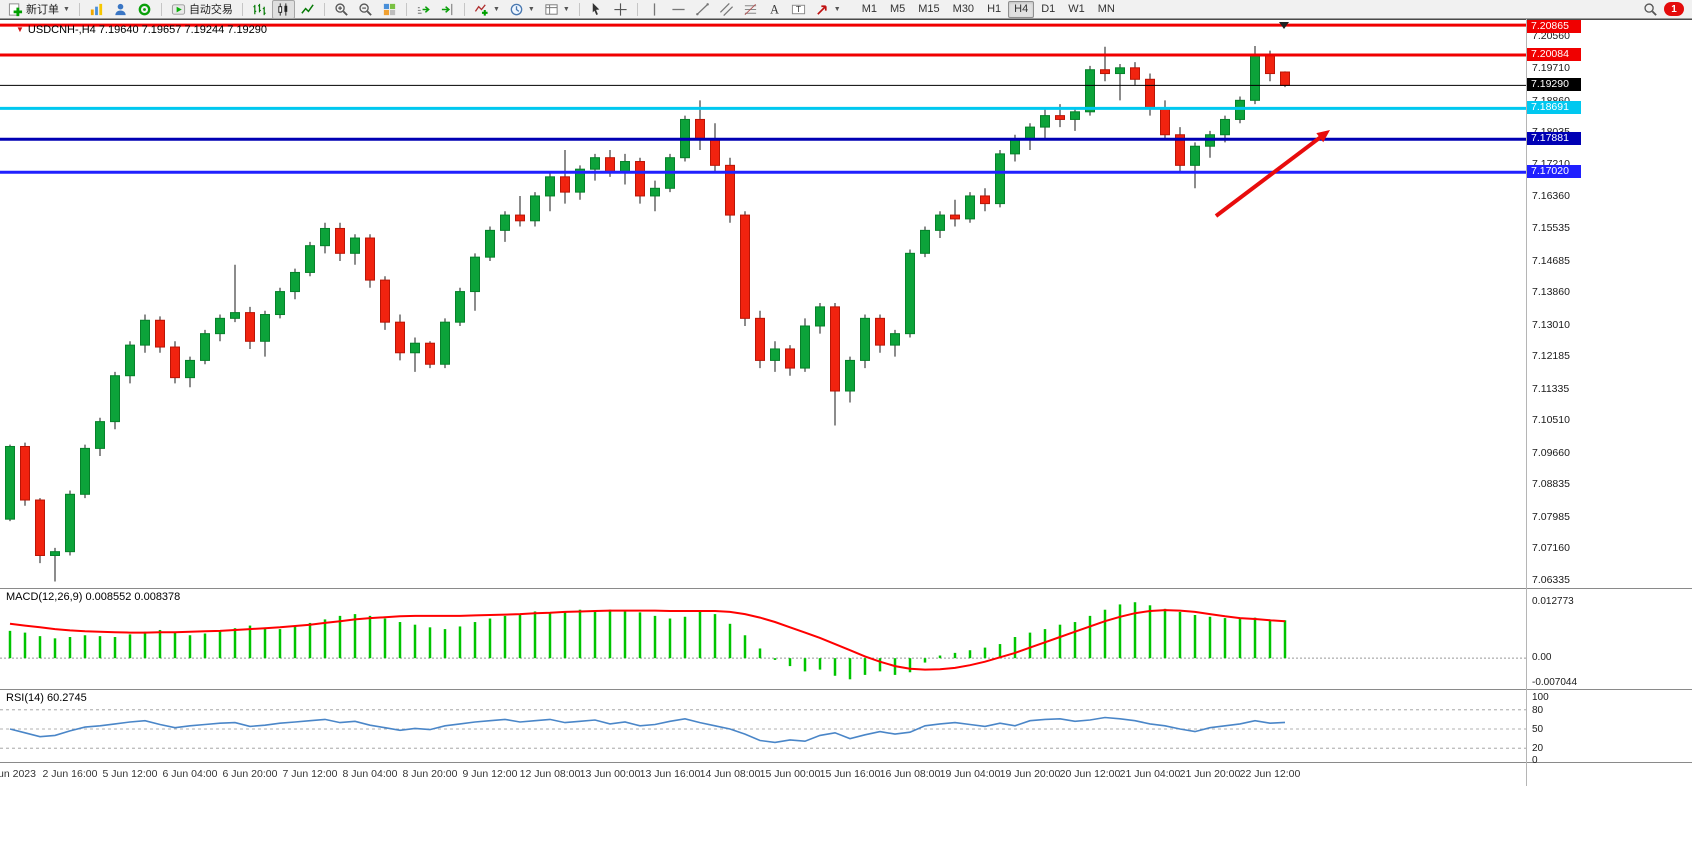  I want to click on rsi-indicator-panel: RSI(14) 60.2745, so click(846, 725).